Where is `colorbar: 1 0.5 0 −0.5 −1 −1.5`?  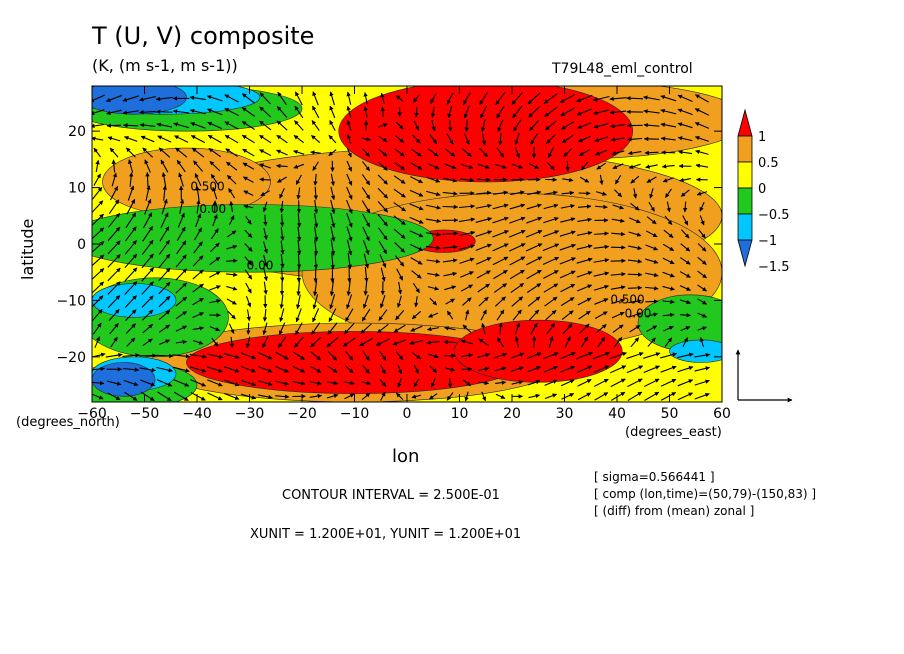 colorbar: 1 0.5 0 −0.5 −1 −1.5 is located at coordinates (763, 191).